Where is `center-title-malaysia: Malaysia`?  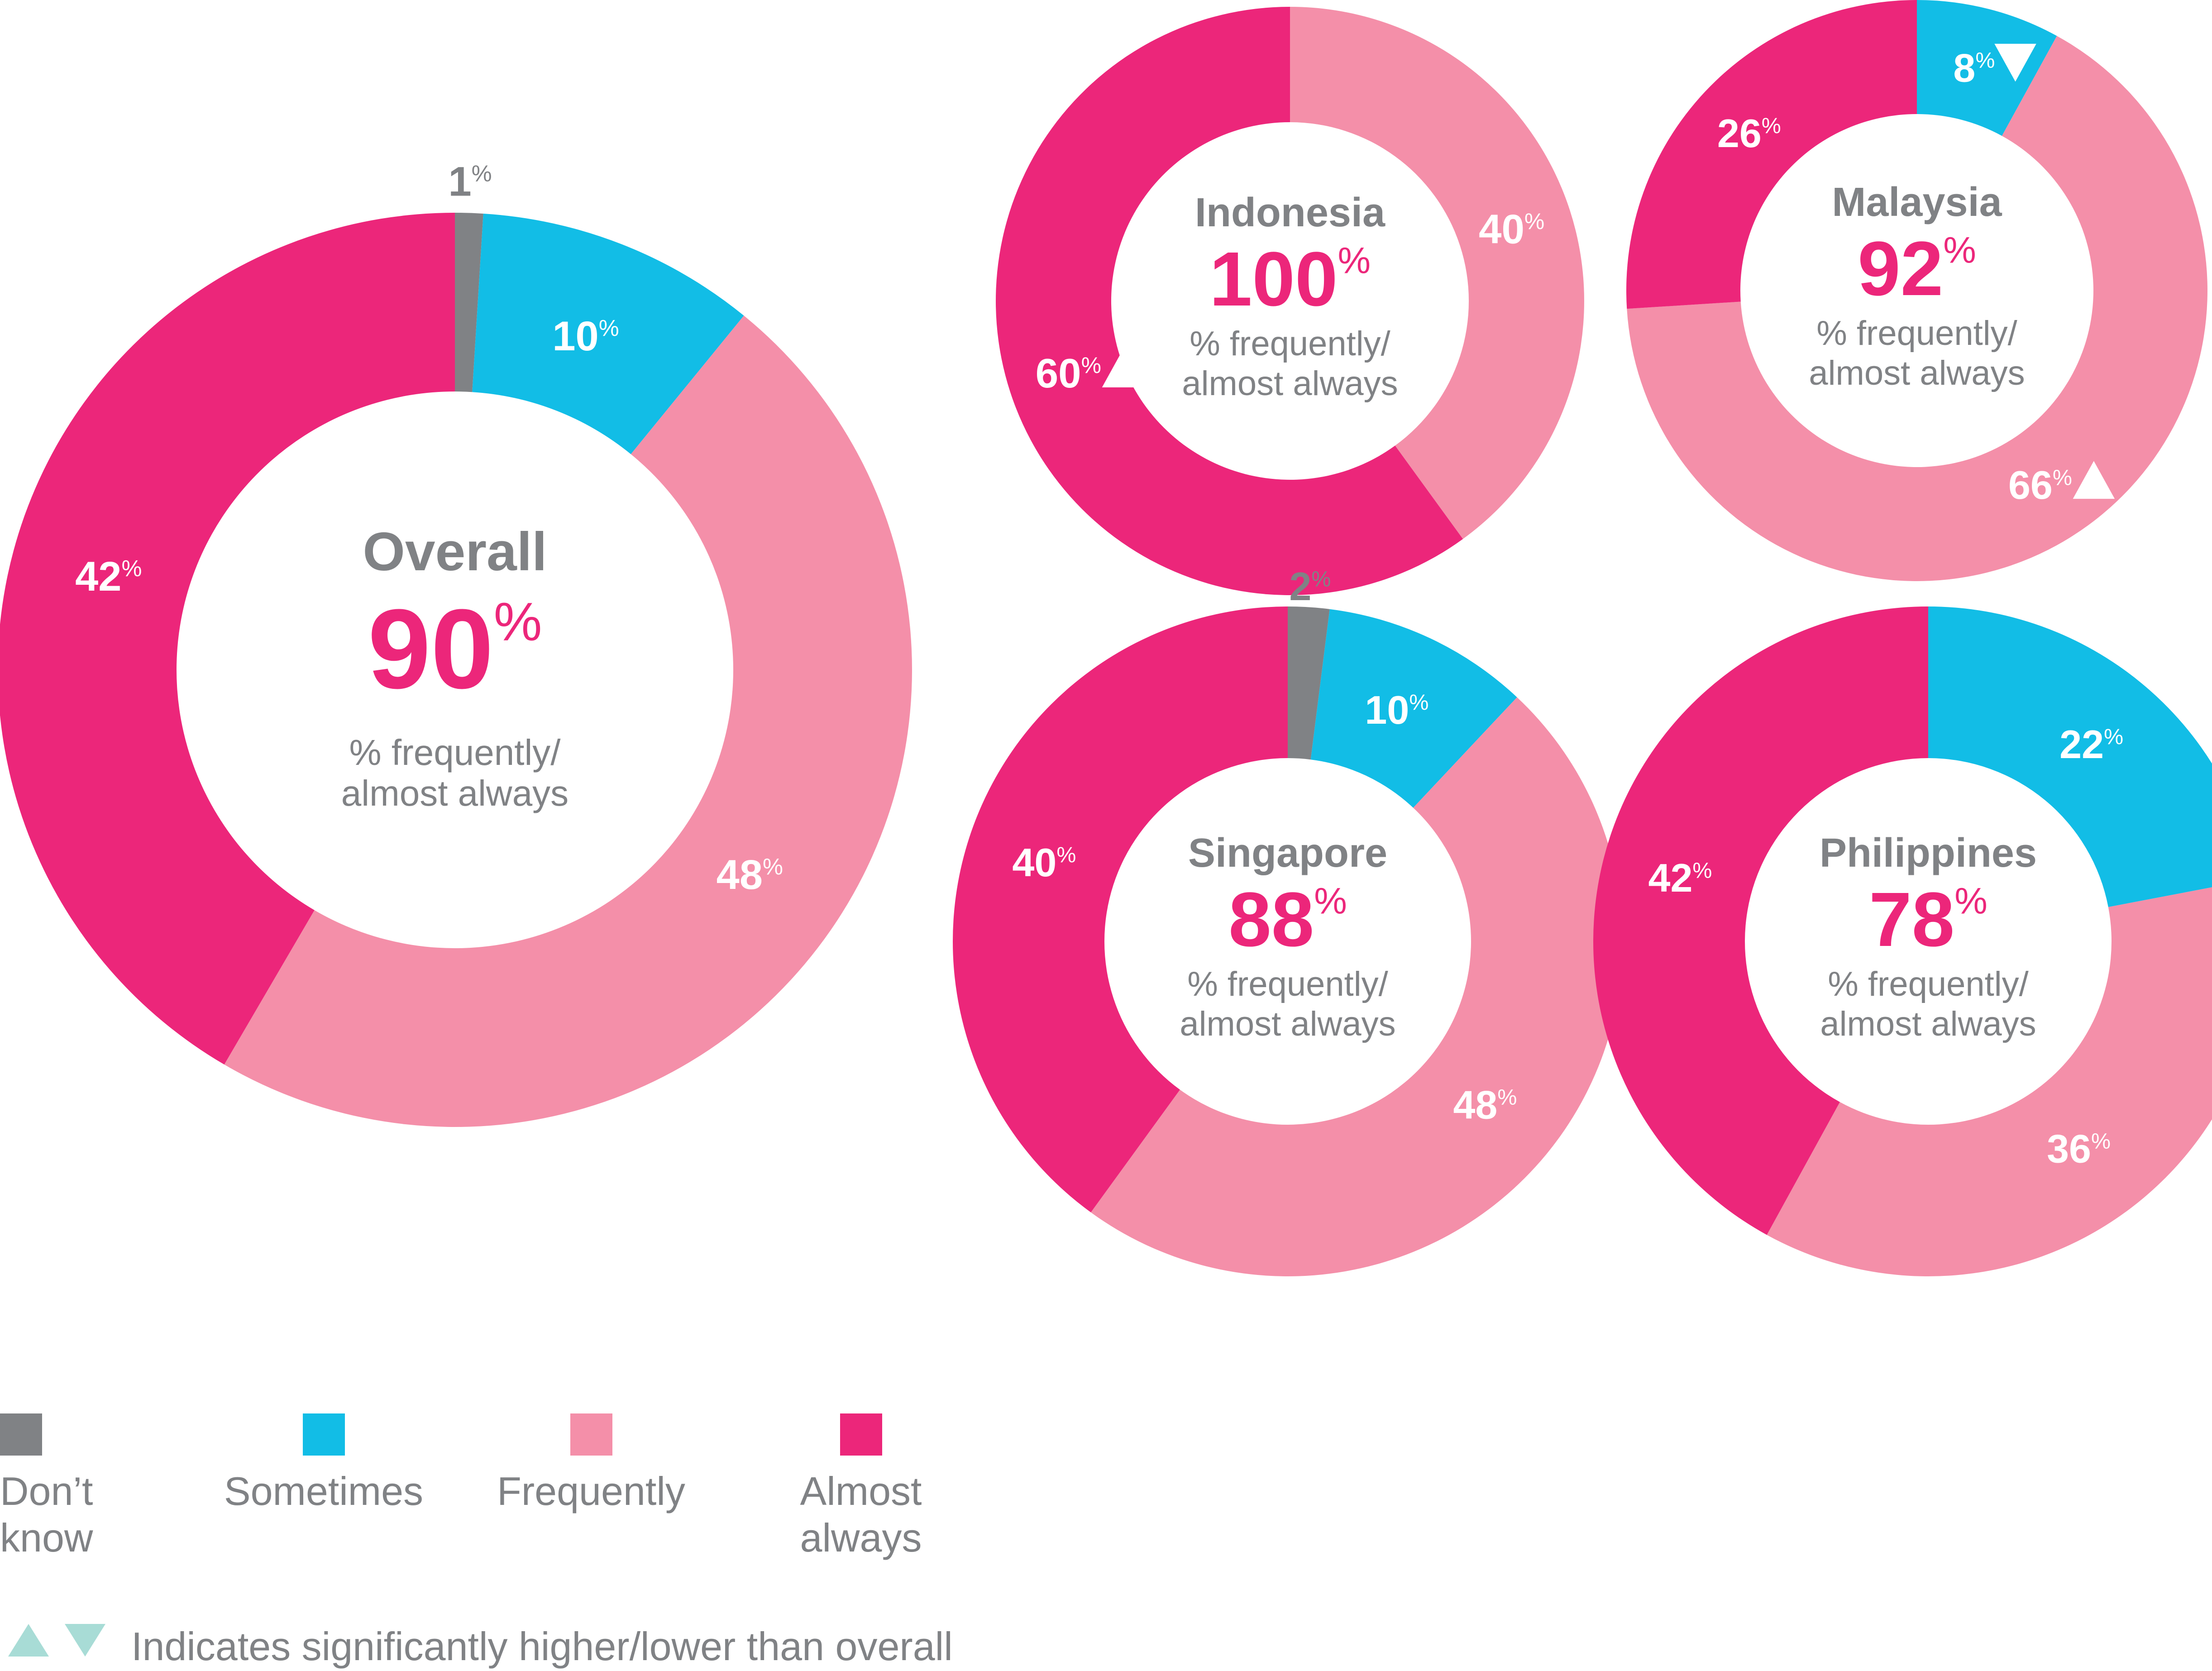 center-title-malaysia: Malaysia is located at coordinates (1917, 202).